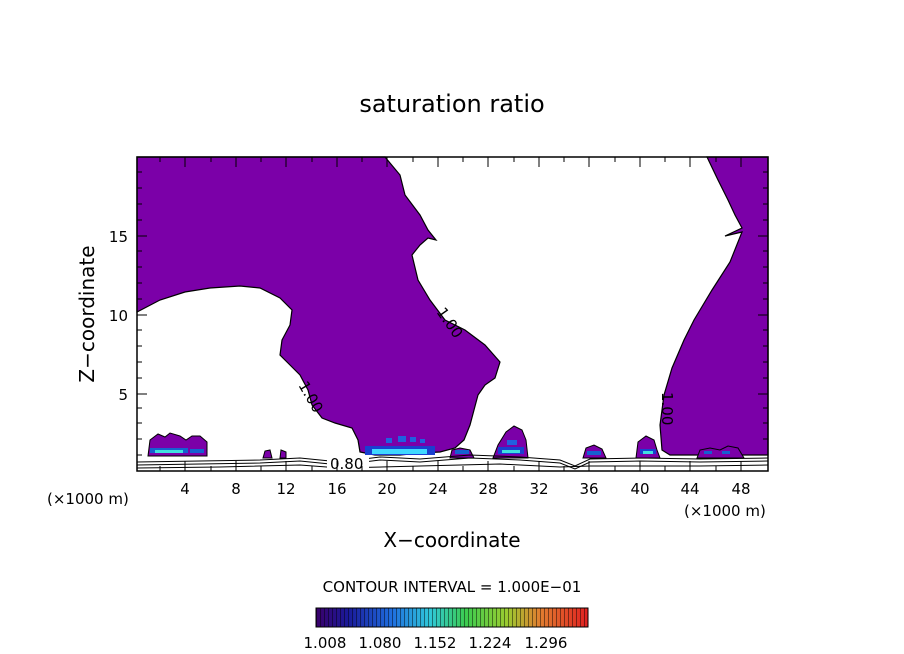  Describe the element at coordinates (588, 489) in the screenshot. I see `x-tick-label: 36` at that location.